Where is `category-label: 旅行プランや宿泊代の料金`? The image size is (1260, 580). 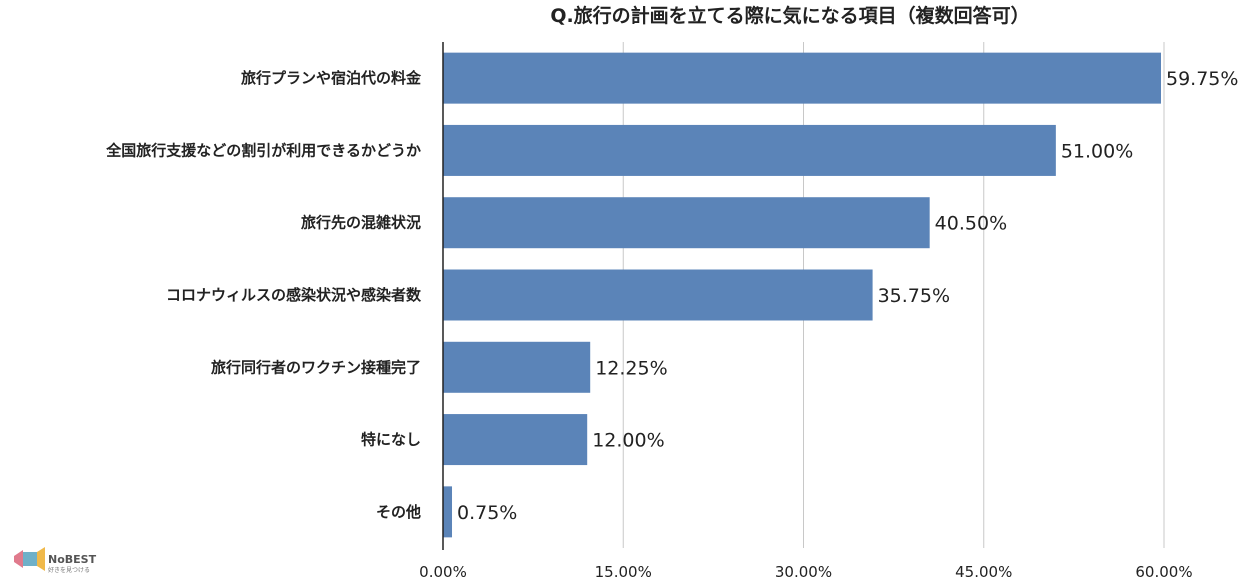 category-label: 旅行プランや宿泊代の料金 is located at coordinates (331, 78).